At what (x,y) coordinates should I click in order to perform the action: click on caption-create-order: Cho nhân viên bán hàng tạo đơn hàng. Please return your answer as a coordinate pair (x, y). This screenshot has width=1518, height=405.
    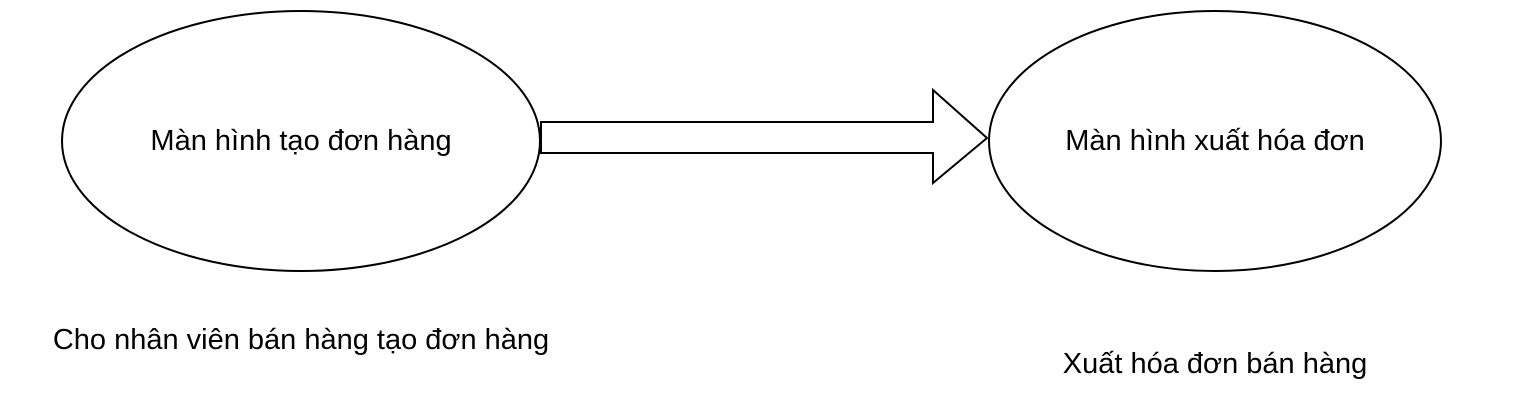
    Looking at the image, I should click on (301, 340).